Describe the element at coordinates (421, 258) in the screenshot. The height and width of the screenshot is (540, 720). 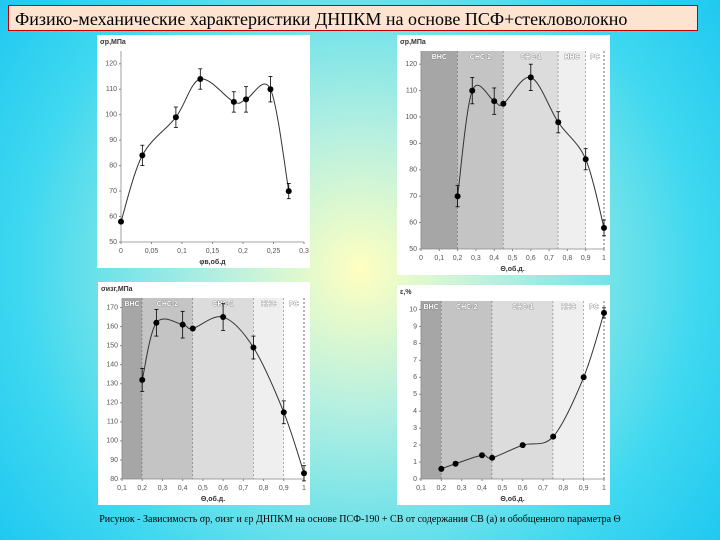
I see `x-tick-label: 0` at that location.